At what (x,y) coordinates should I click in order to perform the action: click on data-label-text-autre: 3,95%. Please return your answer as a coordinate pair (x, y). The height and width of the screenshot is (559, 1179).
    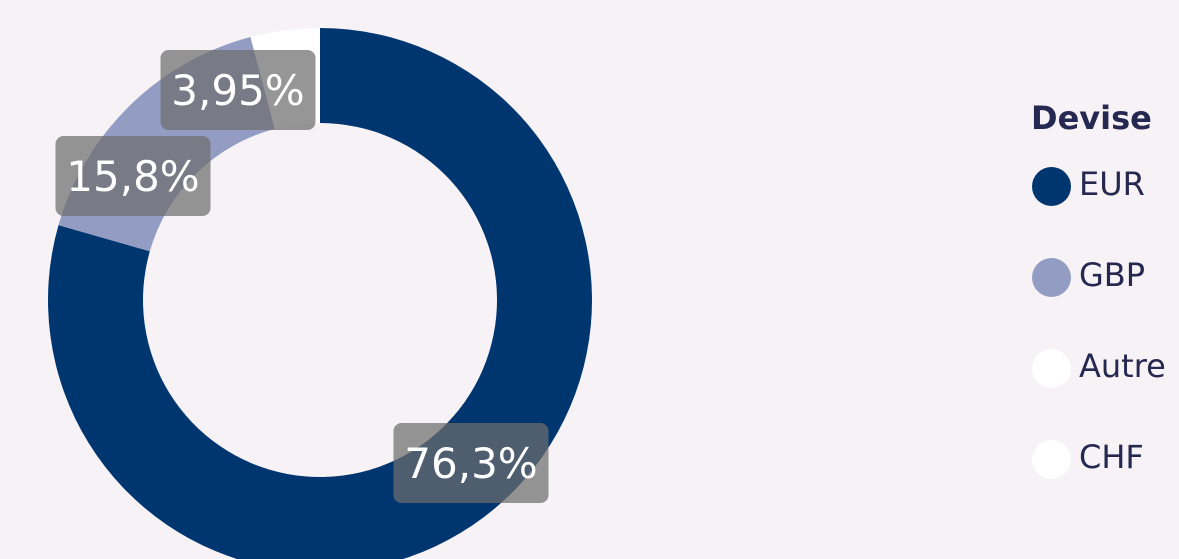
    Looking at the image, I should click on (237, 90).